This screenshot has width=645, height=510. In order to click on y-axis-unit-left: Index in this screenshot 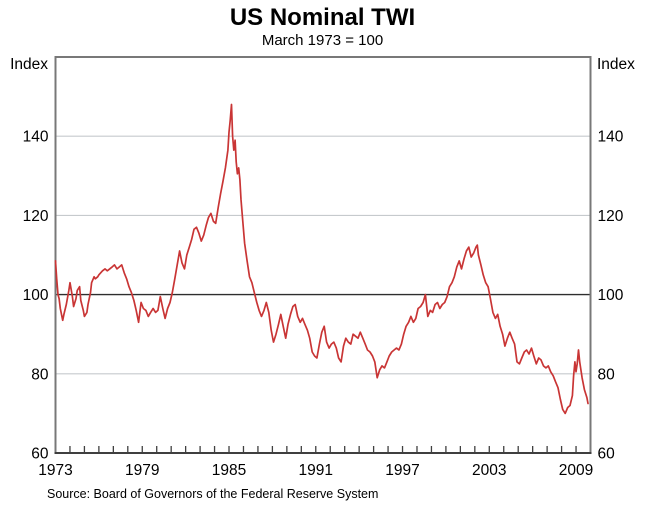, I will do `click(29, 64)`.